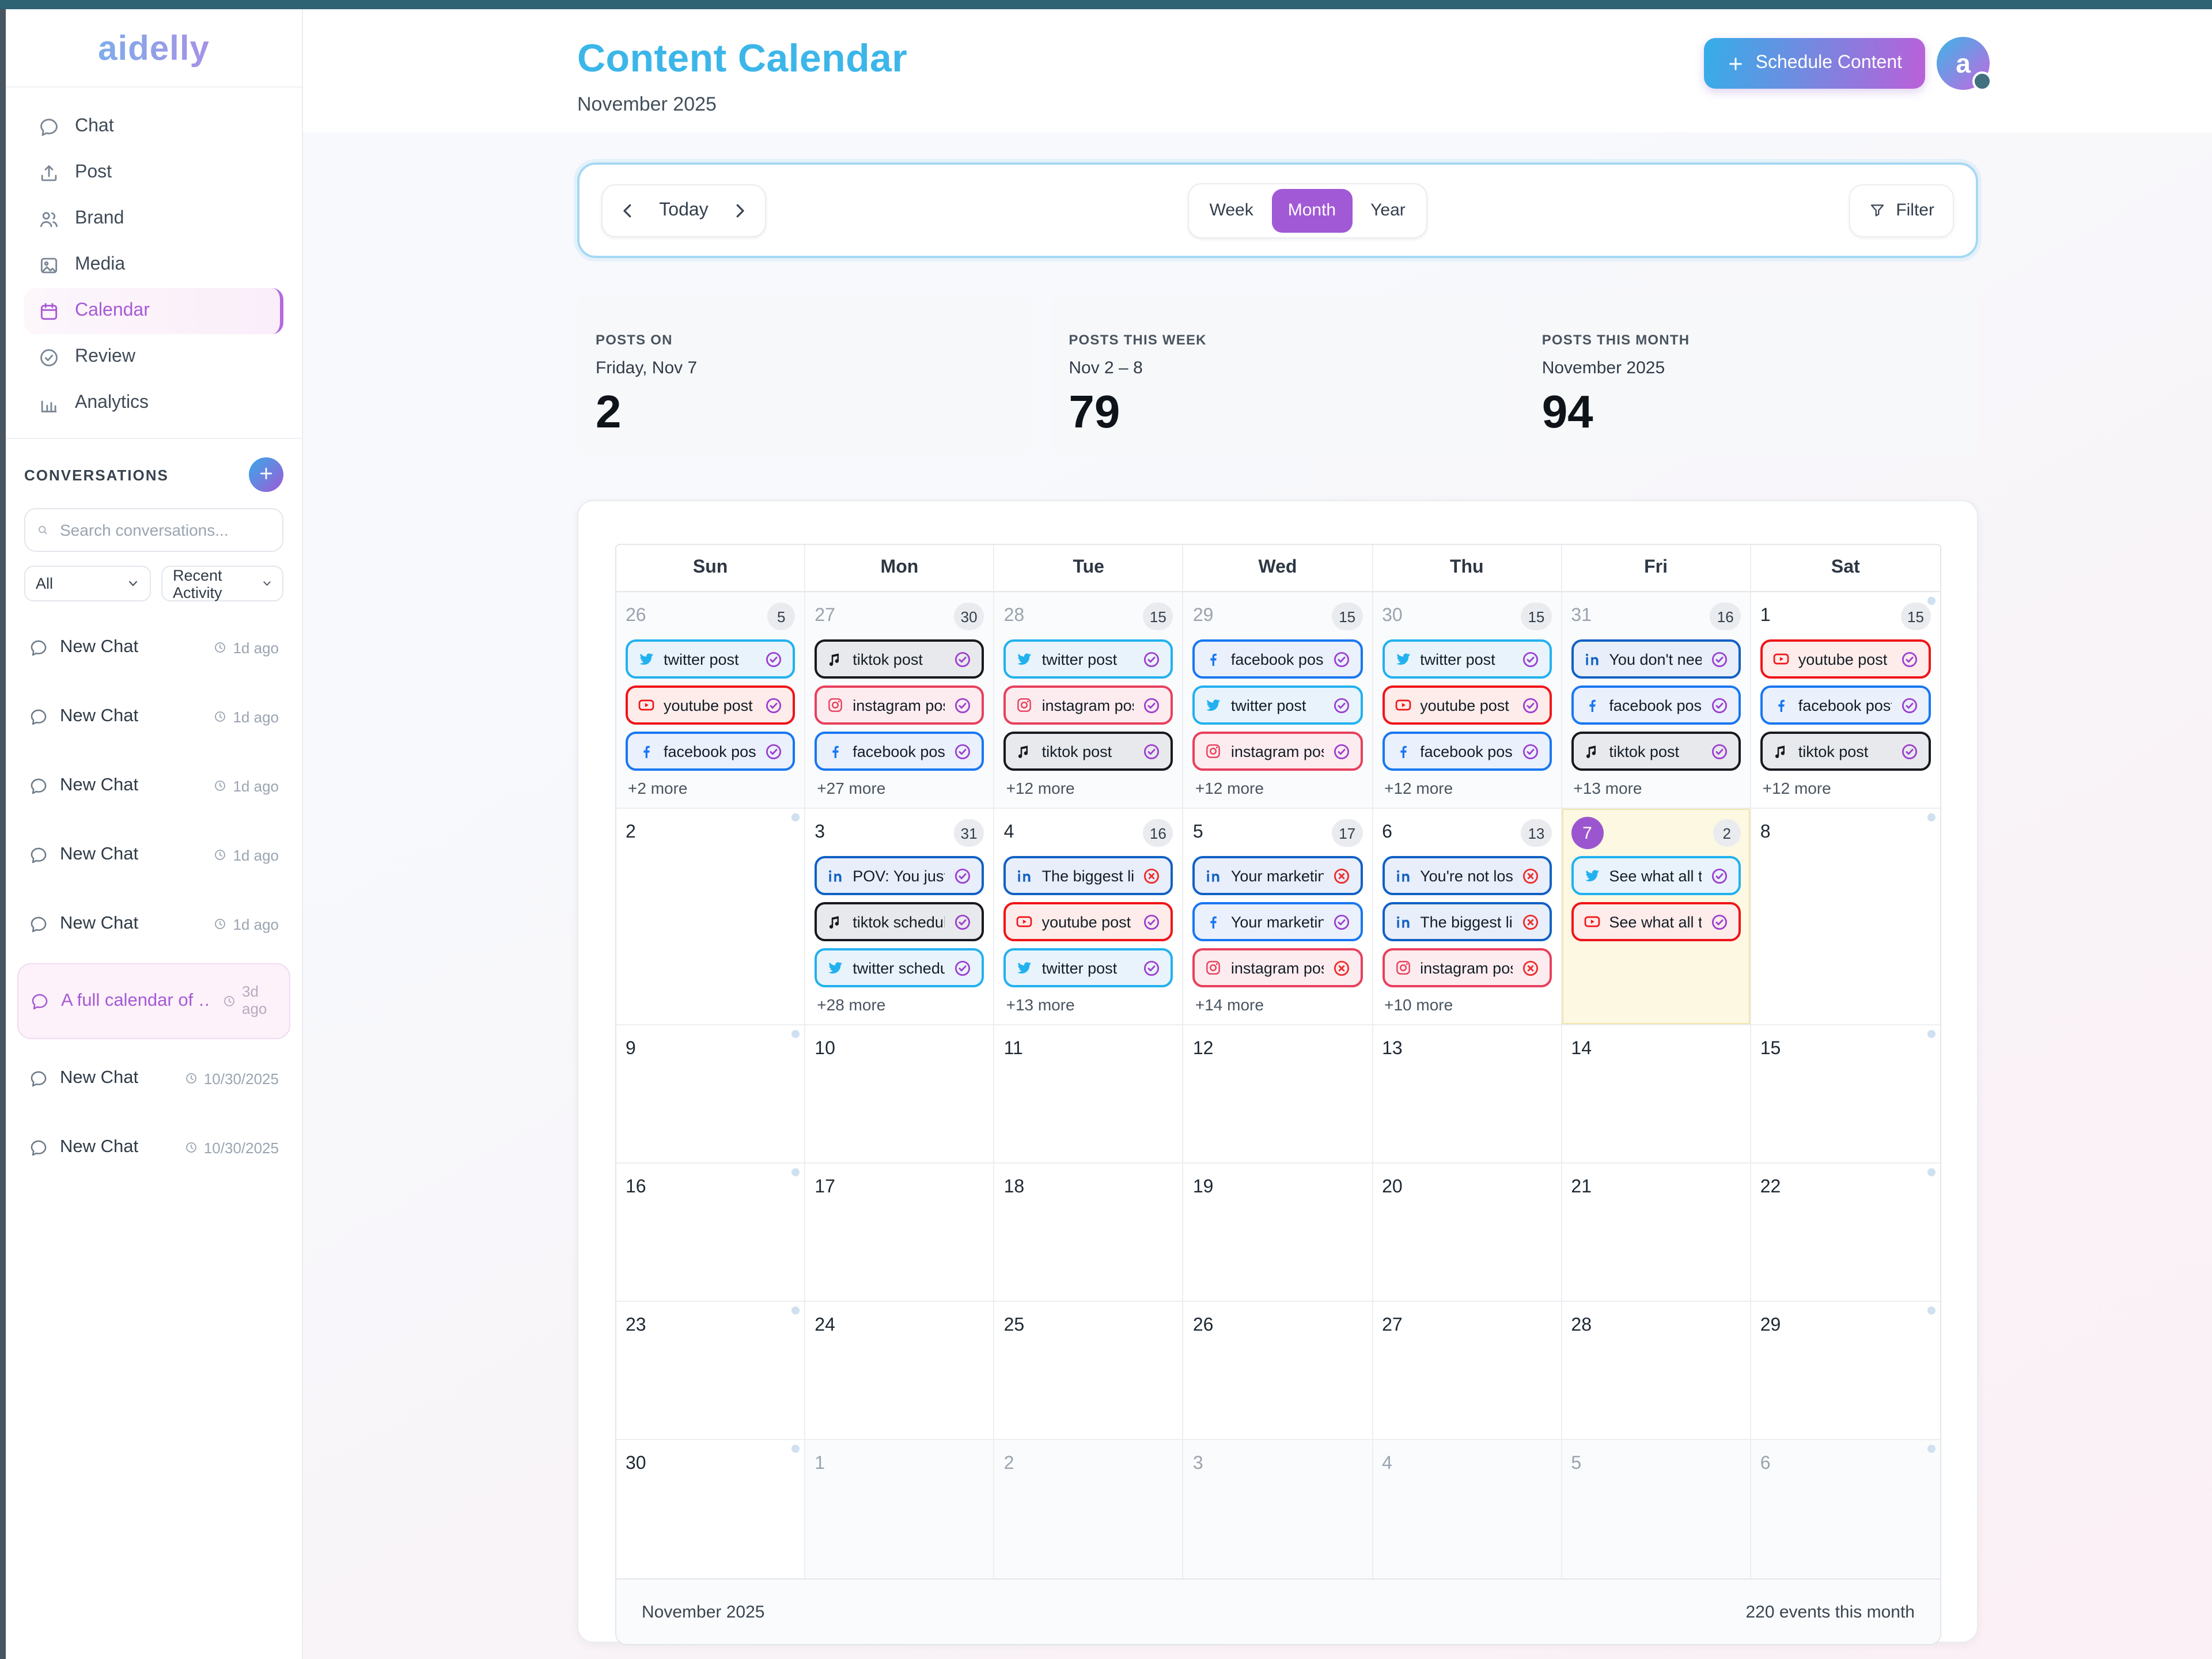 The image size is (2212, 1659). Describe the element at coordinates (851, 788) in the screenshot. I see `more-events-link: +27 more` at that location.